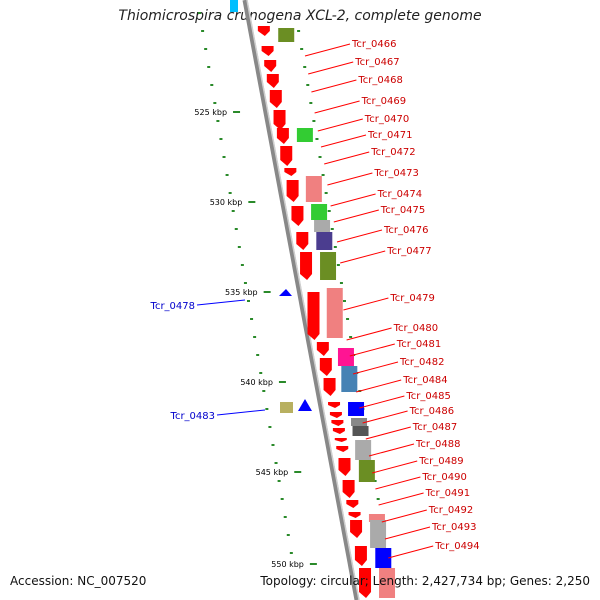 The width and height of the screenshot is (600, 600). Describe the element at coordinates (272, 472) in the screenshot. I see `kbp-tick-label: 545 kbp` at that location.